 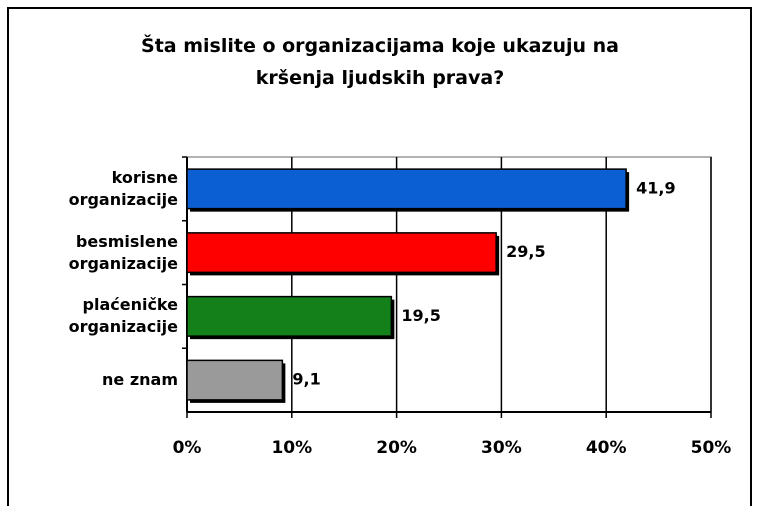 I want to click on x-tick-label: 10%, so click(x=291, y=448).